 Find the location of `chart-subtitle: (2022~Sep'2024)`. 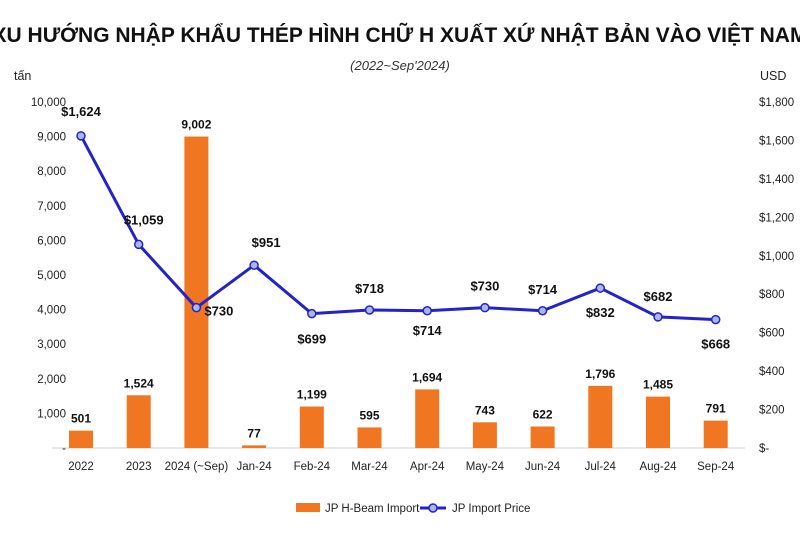

chart-subtitle: (2022~Sep'2024) is located at coordinates (400, 65).